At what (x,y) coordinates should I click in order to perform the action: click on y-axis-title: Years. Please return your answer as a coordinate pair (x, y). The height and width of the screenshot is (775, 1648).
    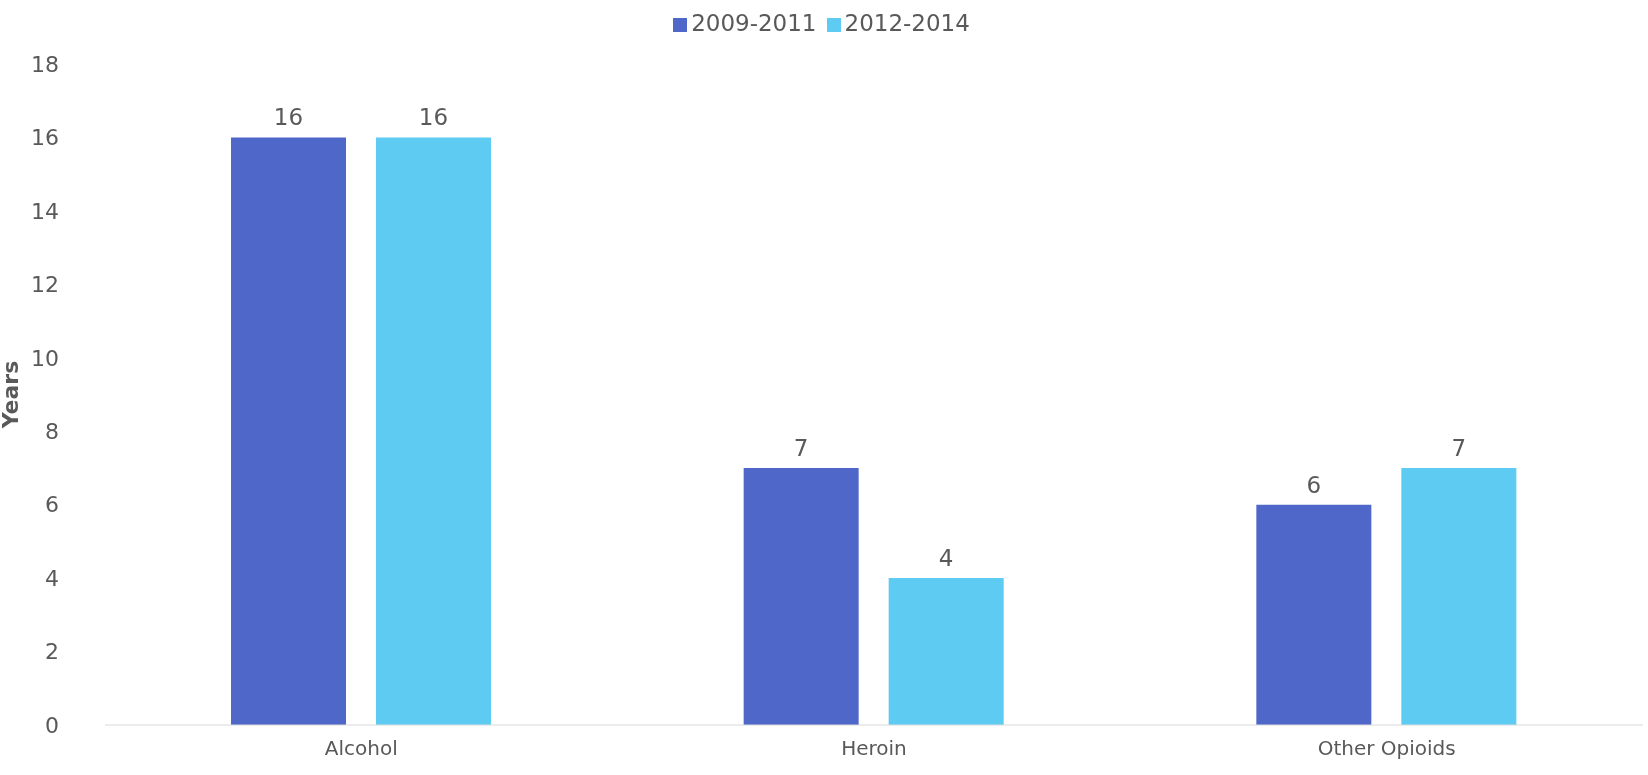
    Looking at the image, I should click on (11, 395).